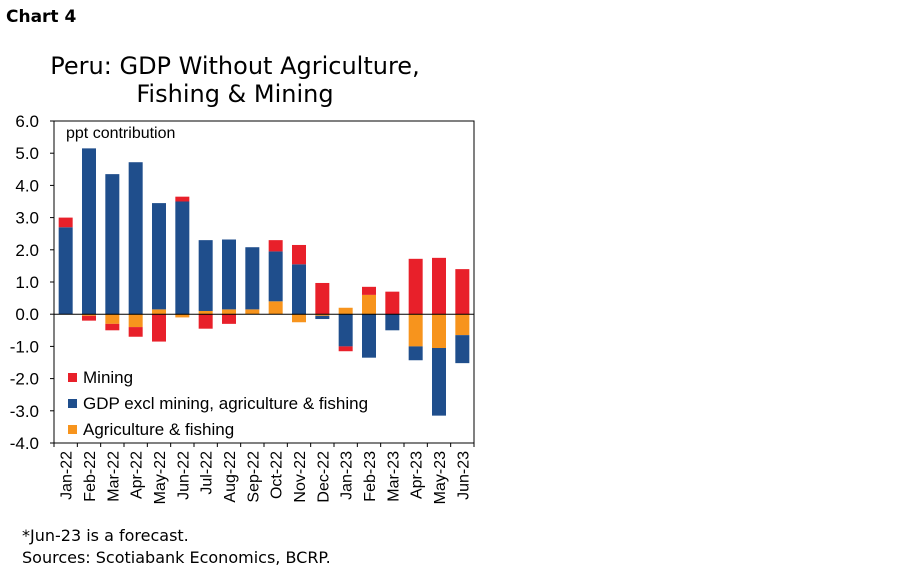  Describe the element at coordinates (370, 476) in the screenshot. I see `x-tick-label: Feb-23` at that location.